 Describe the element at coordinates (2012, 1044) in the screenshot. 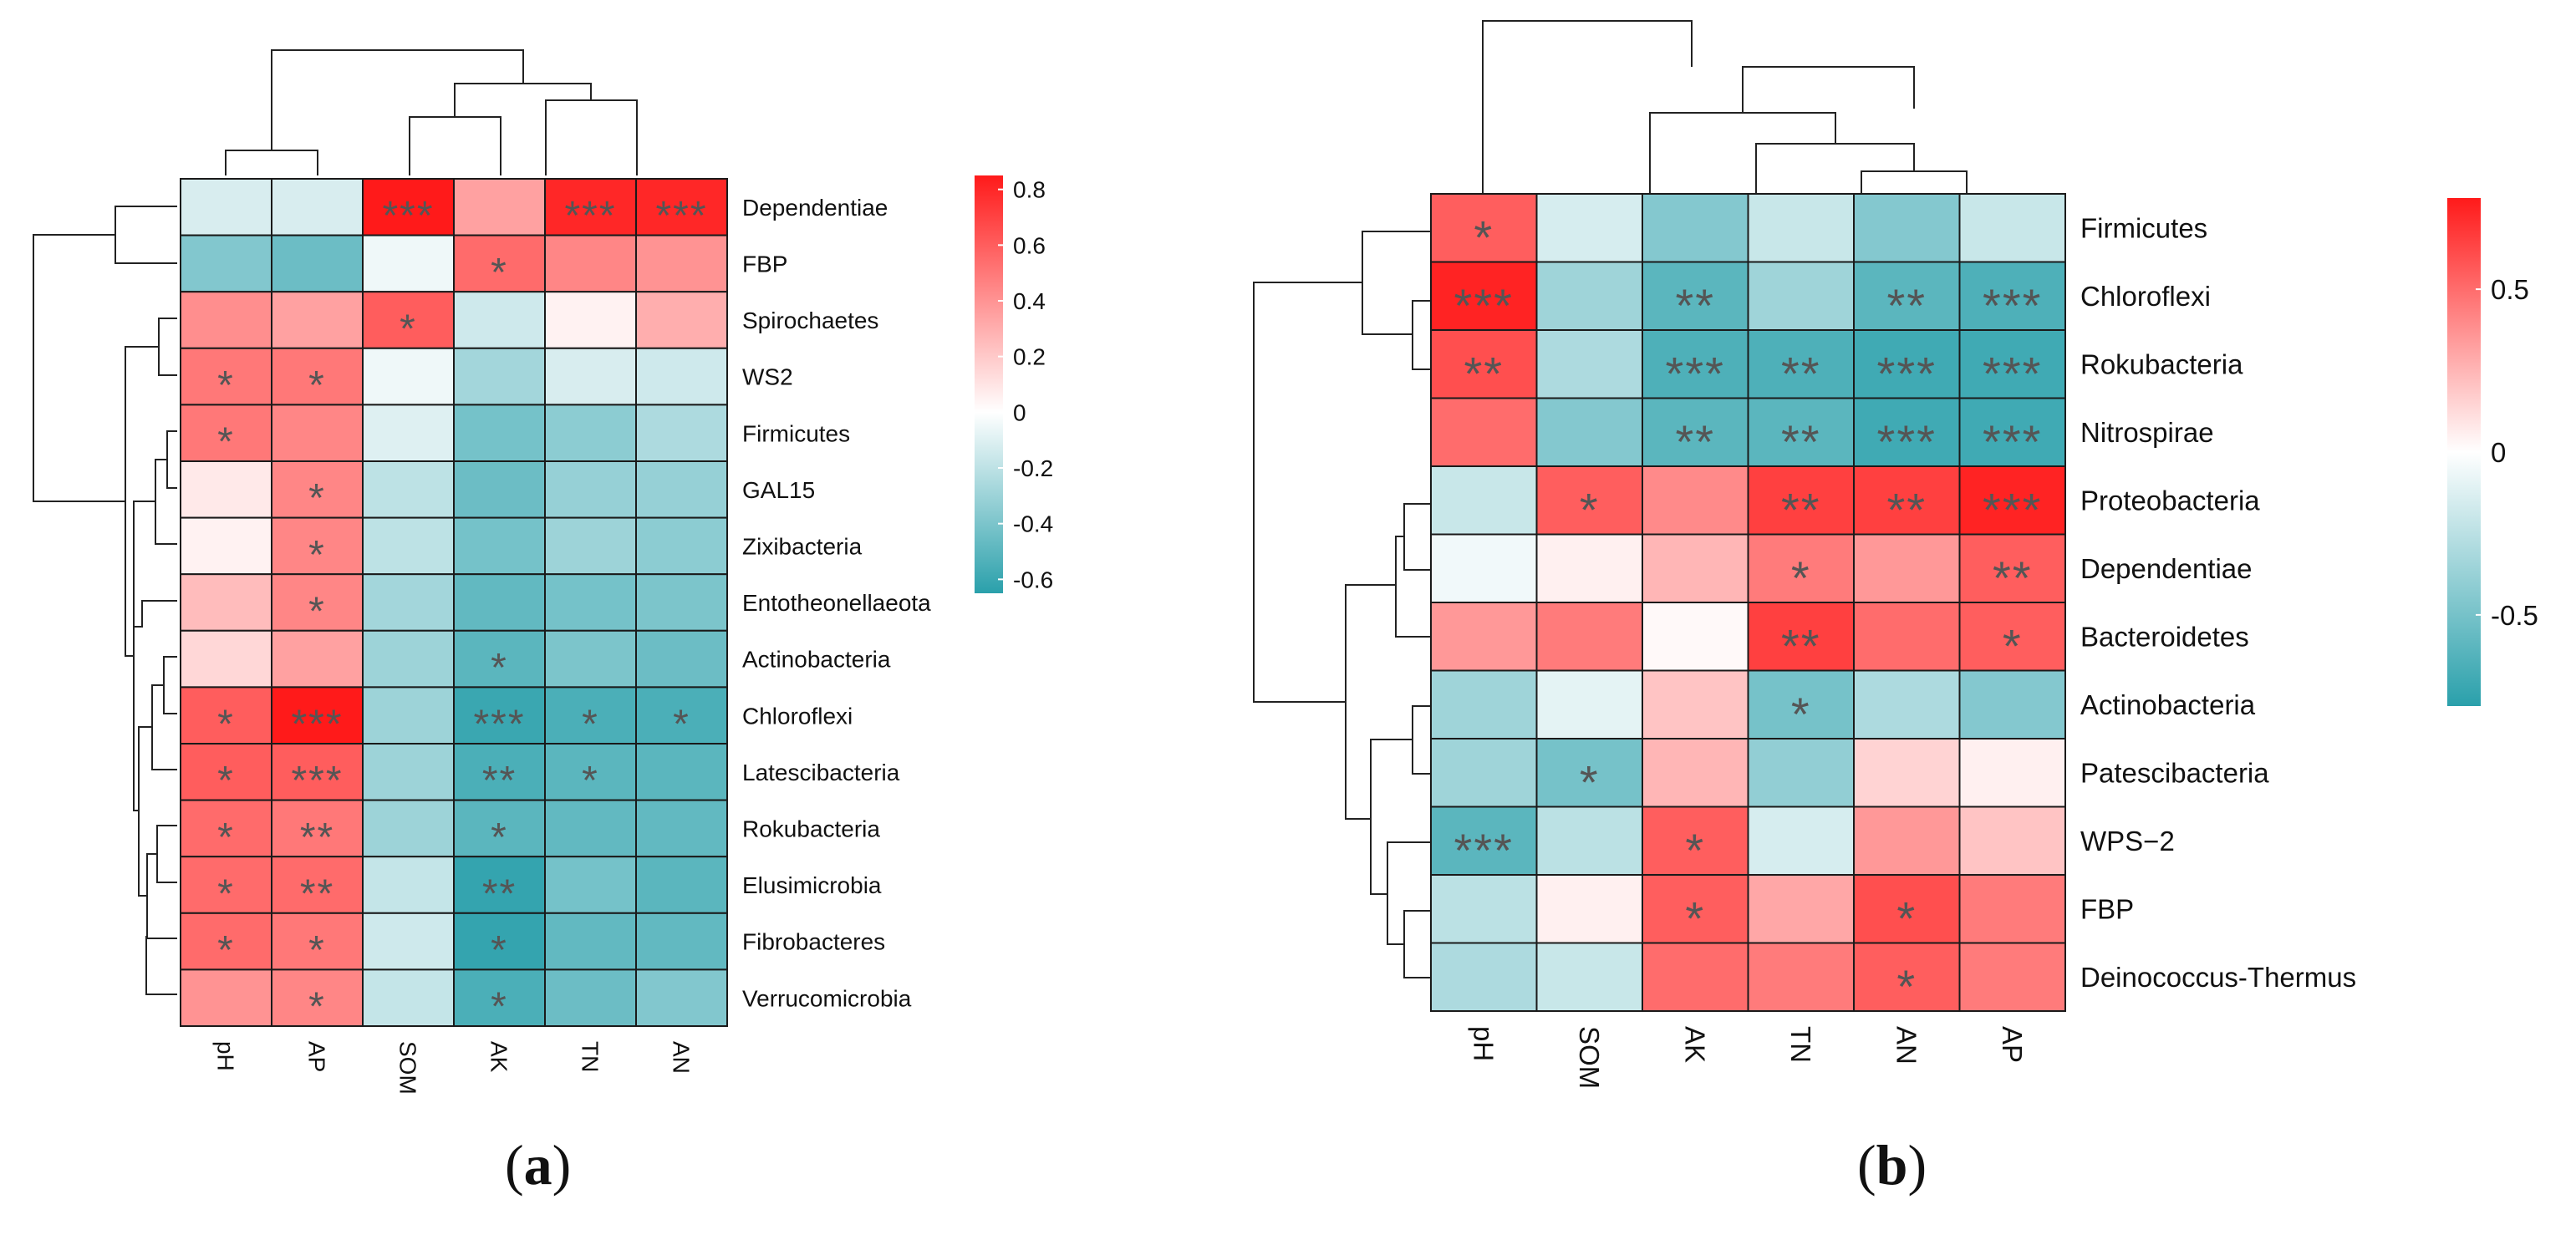

I see `col-label-b-5: AP` at that location.